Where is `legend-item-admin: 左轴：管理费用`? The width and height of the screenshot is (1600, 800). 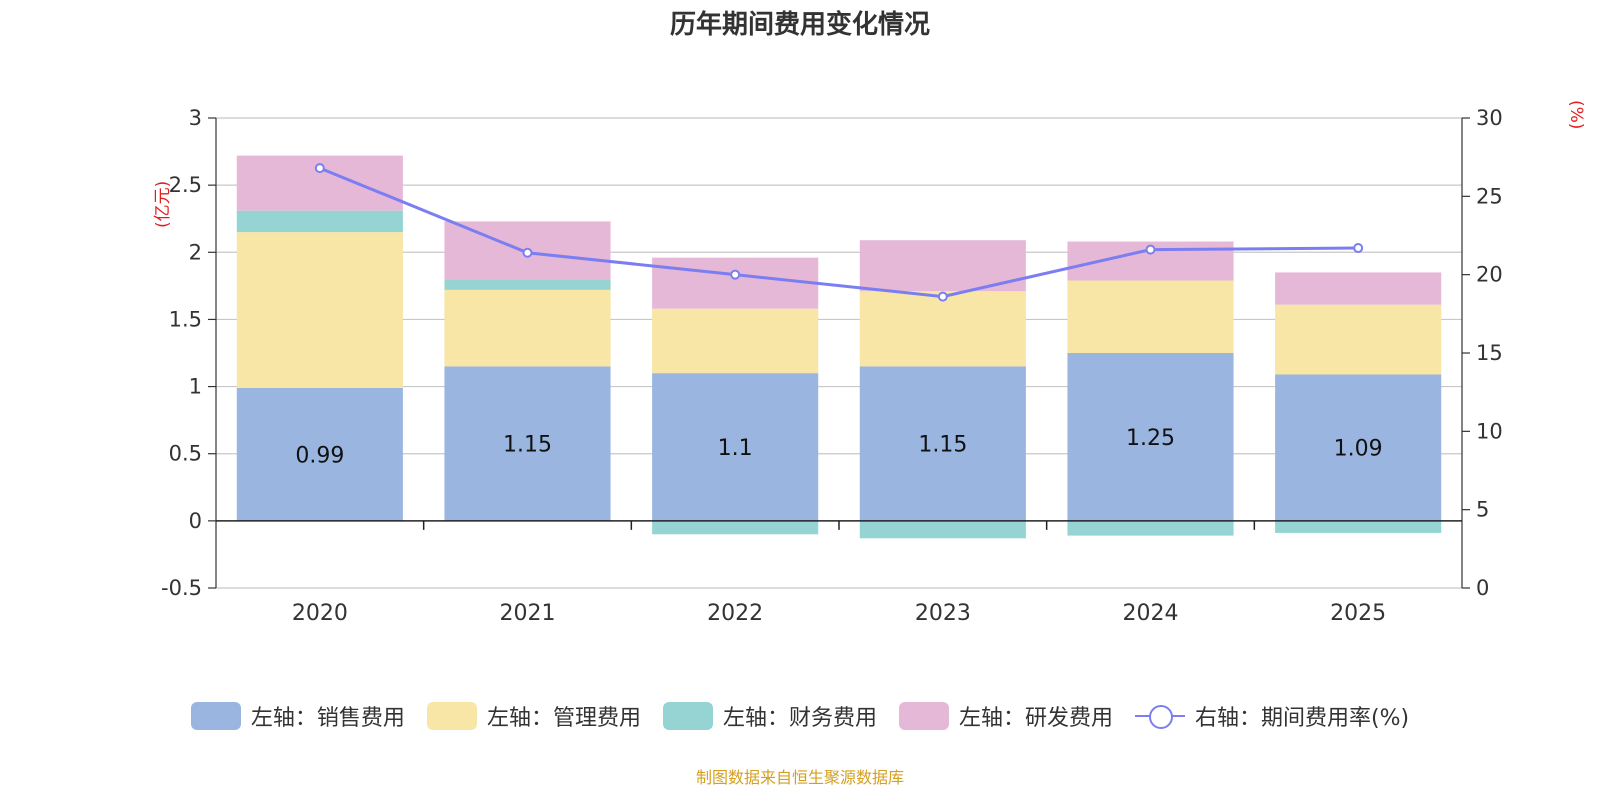 legend-item-admin: 左轴：管理费用 is located at coordinates (533, 716).